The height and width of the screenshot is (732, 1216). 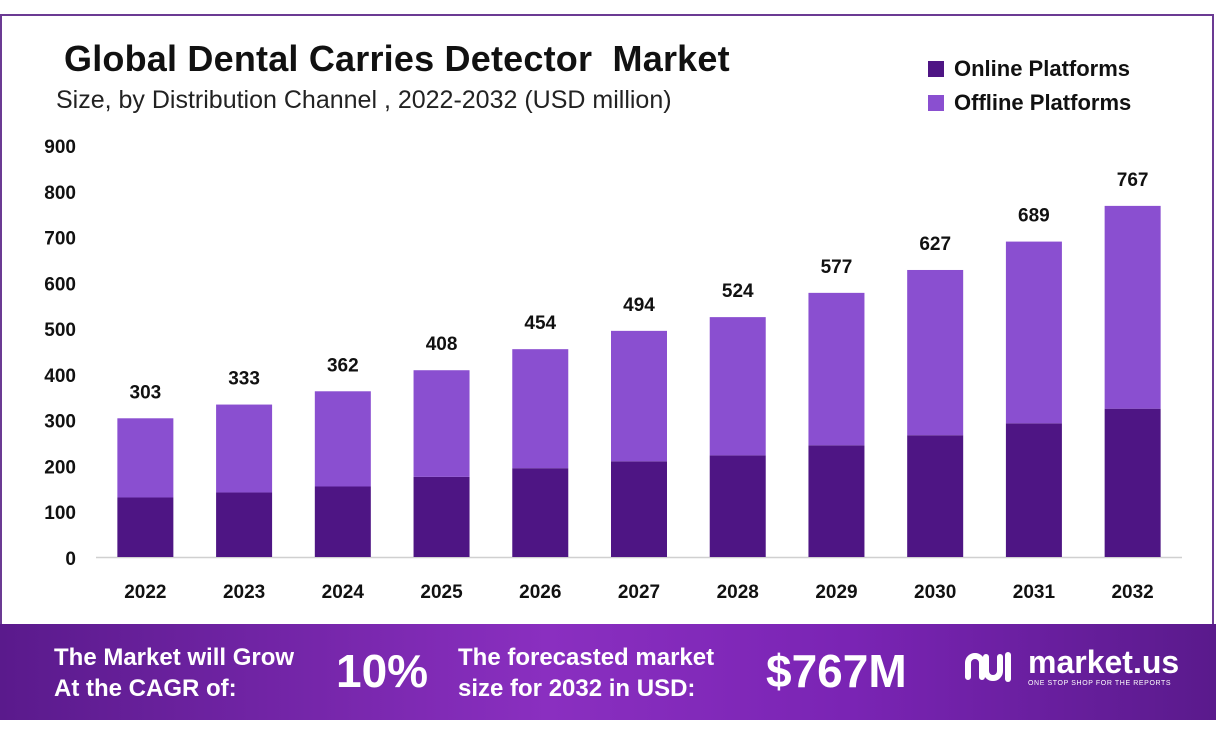 What do you see at coordinates (60, 284) in the screenshot?
I see `y-tick-label: 600` at bounding box center [60, 284].